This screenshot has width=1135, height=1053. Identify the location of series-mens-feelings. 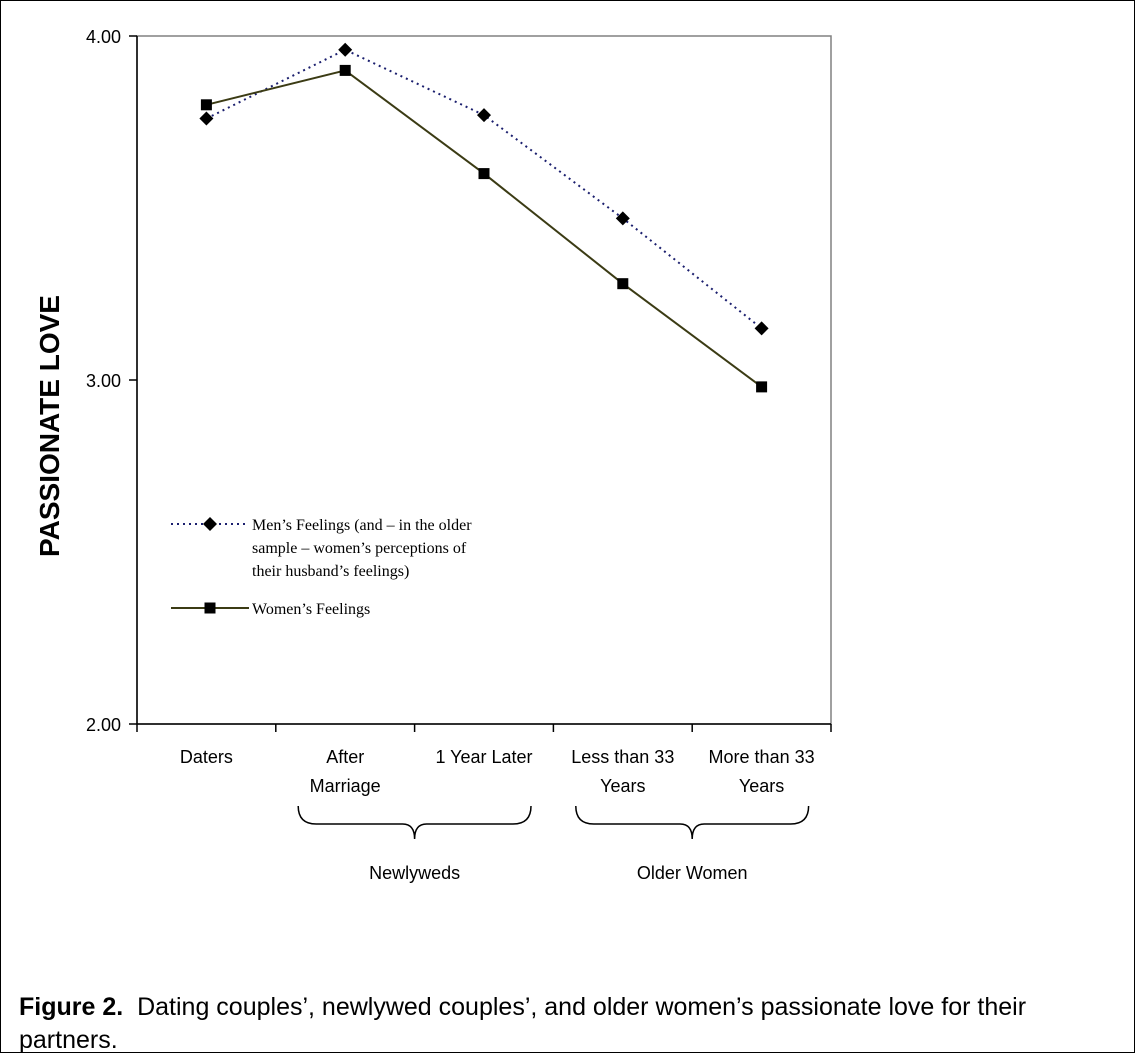
(484, 189).